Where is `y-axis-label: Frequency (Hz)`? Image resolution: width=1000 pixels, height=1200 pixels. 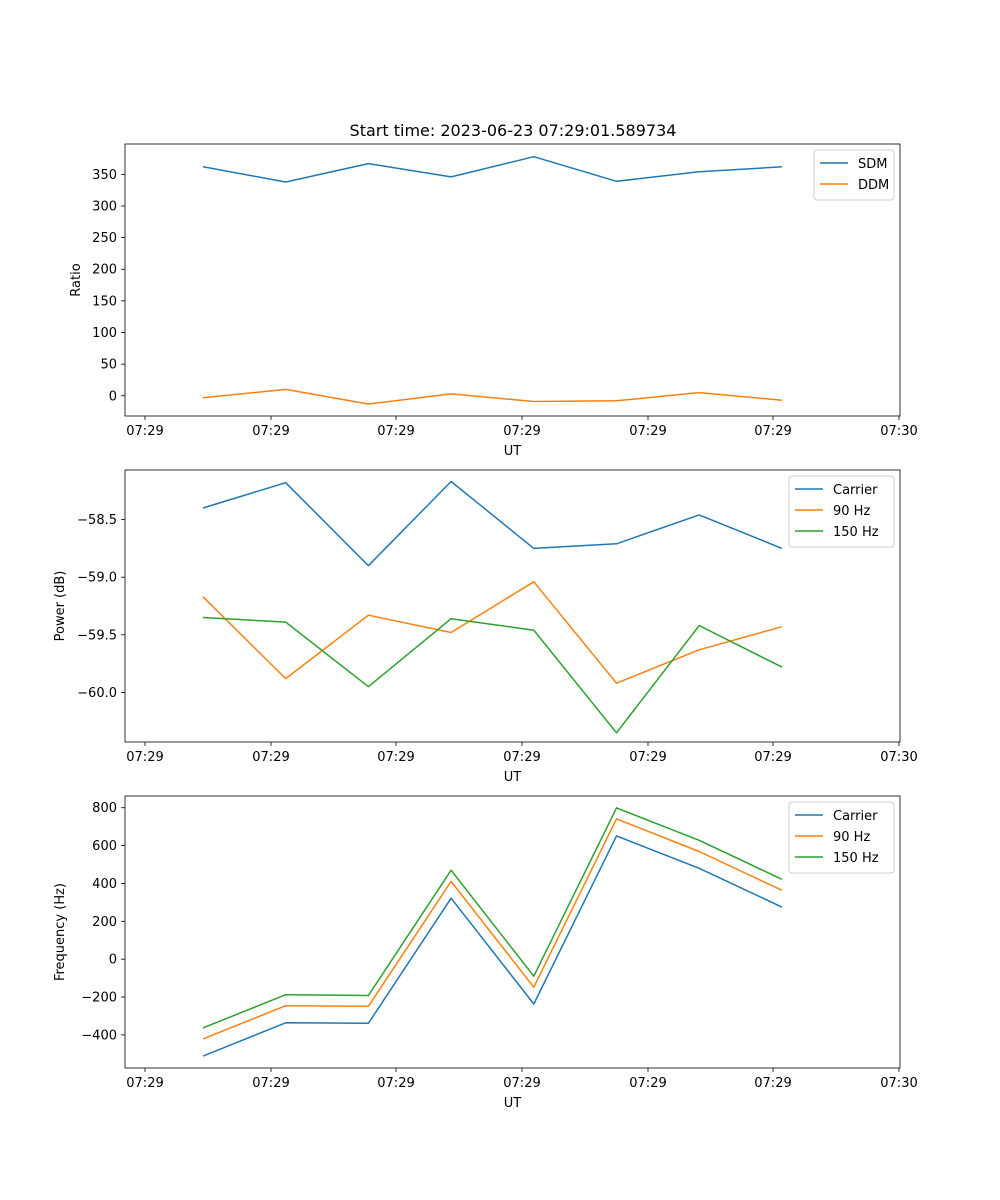 y-axis-label: Frequency (Hz) is located at coordinates (60, 932).